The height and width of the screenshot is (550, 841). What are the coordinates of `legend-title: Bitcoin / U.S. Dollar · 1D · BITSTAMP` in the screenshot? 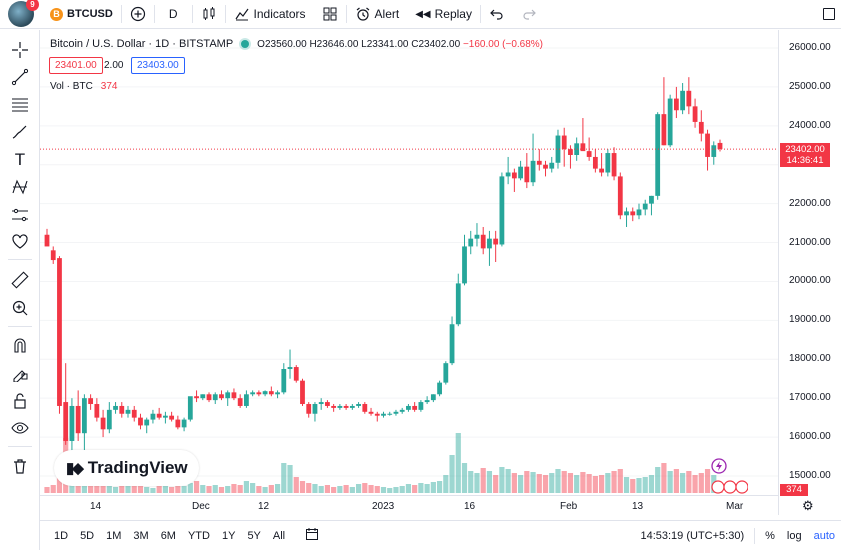 It's located at (142, 44).